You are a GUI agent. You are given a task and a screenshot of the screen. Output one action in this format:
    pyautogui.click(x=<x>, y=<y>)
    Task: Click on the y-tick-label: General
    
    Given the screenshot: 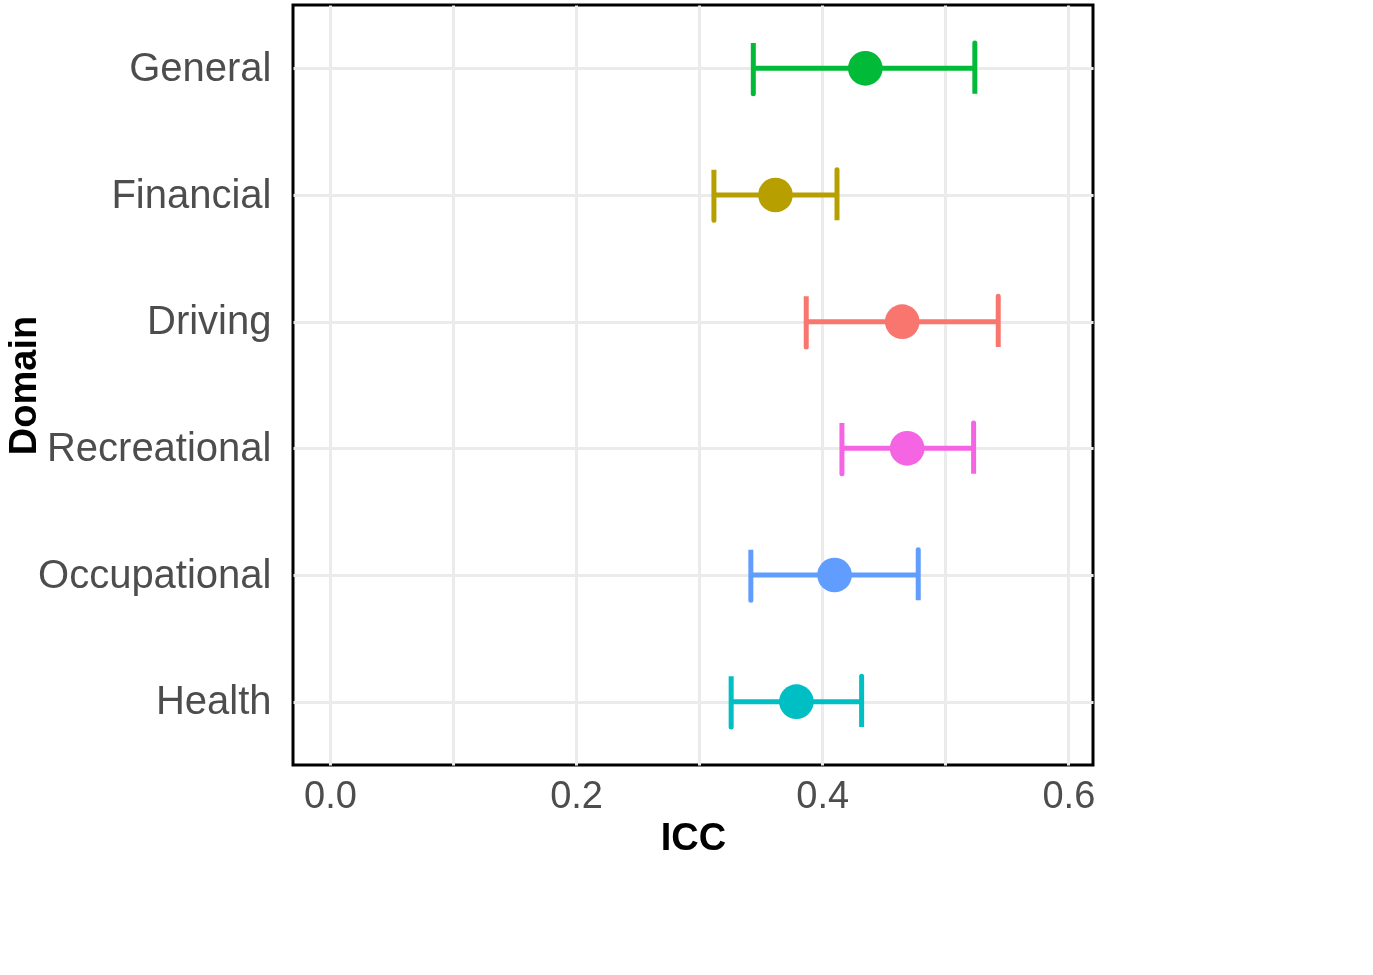 What is the action you would take?
    pyautogui.click(x=200, y=66)
    